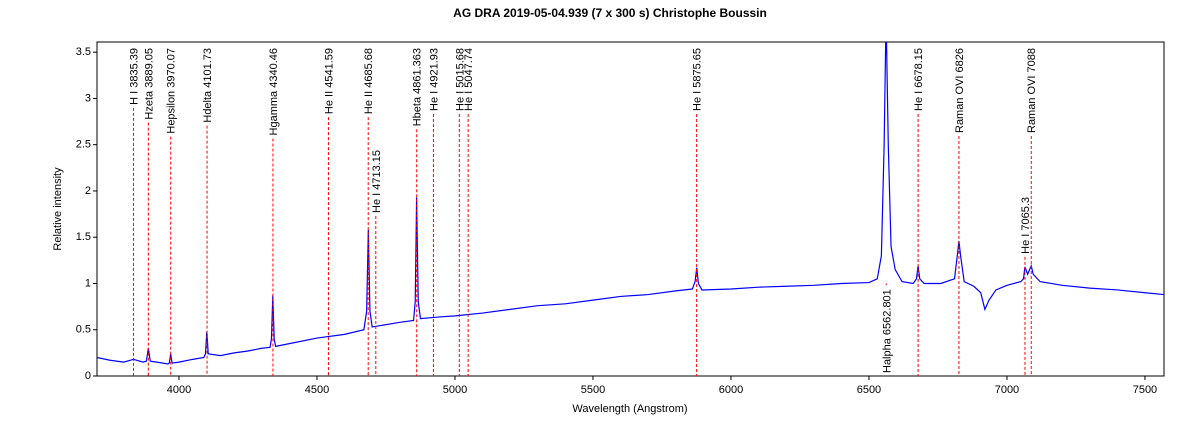  Describe the element at coordinates (1007, 390) in the screenshot. I see `x-tick-label: 7000` at that location.